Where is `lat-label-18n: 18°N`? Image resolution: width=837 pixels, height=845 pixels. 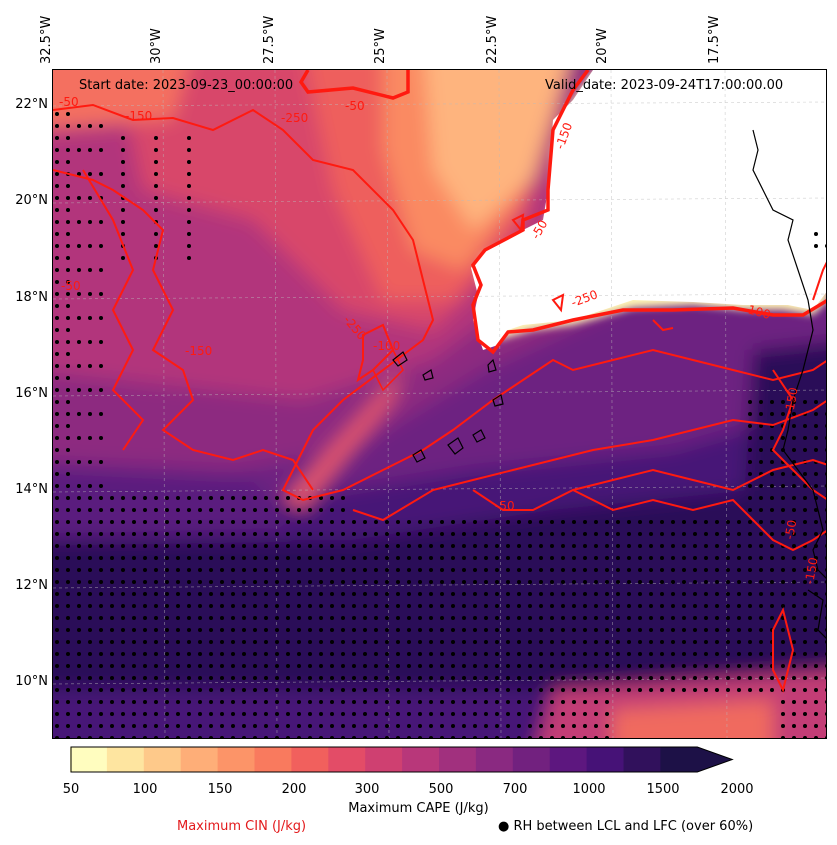 lat-label-18n: 18°N is located at coordinates (31, 297).